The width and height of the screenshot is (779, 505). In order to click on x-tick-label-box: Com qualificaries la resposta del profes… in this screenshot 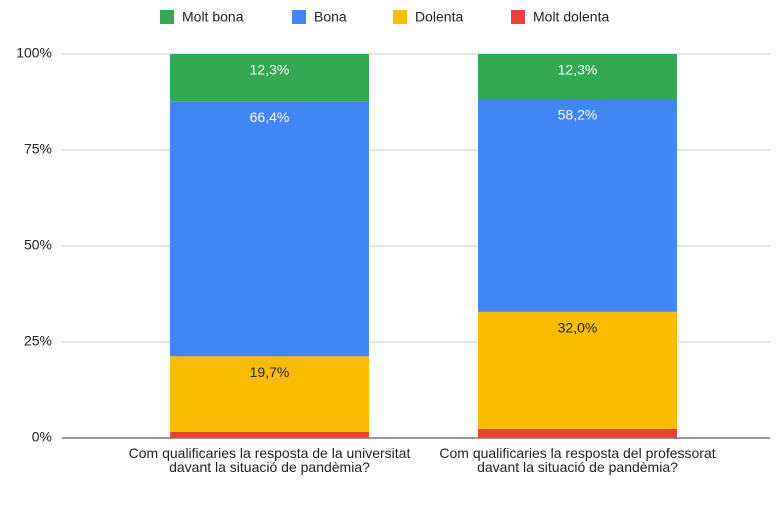, I will do `click(577, 460)`.